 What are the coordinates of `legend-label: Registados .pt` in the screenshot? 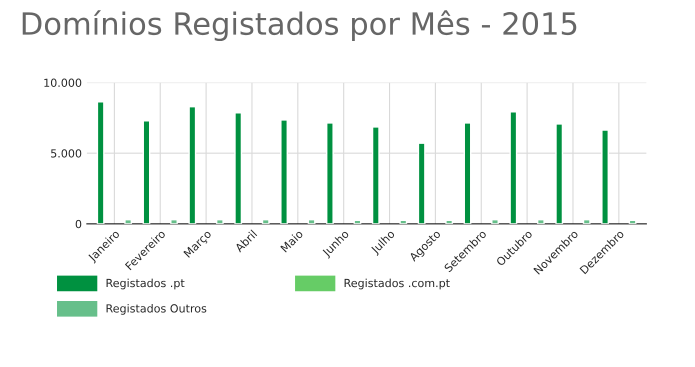 It's located at (145, 284).